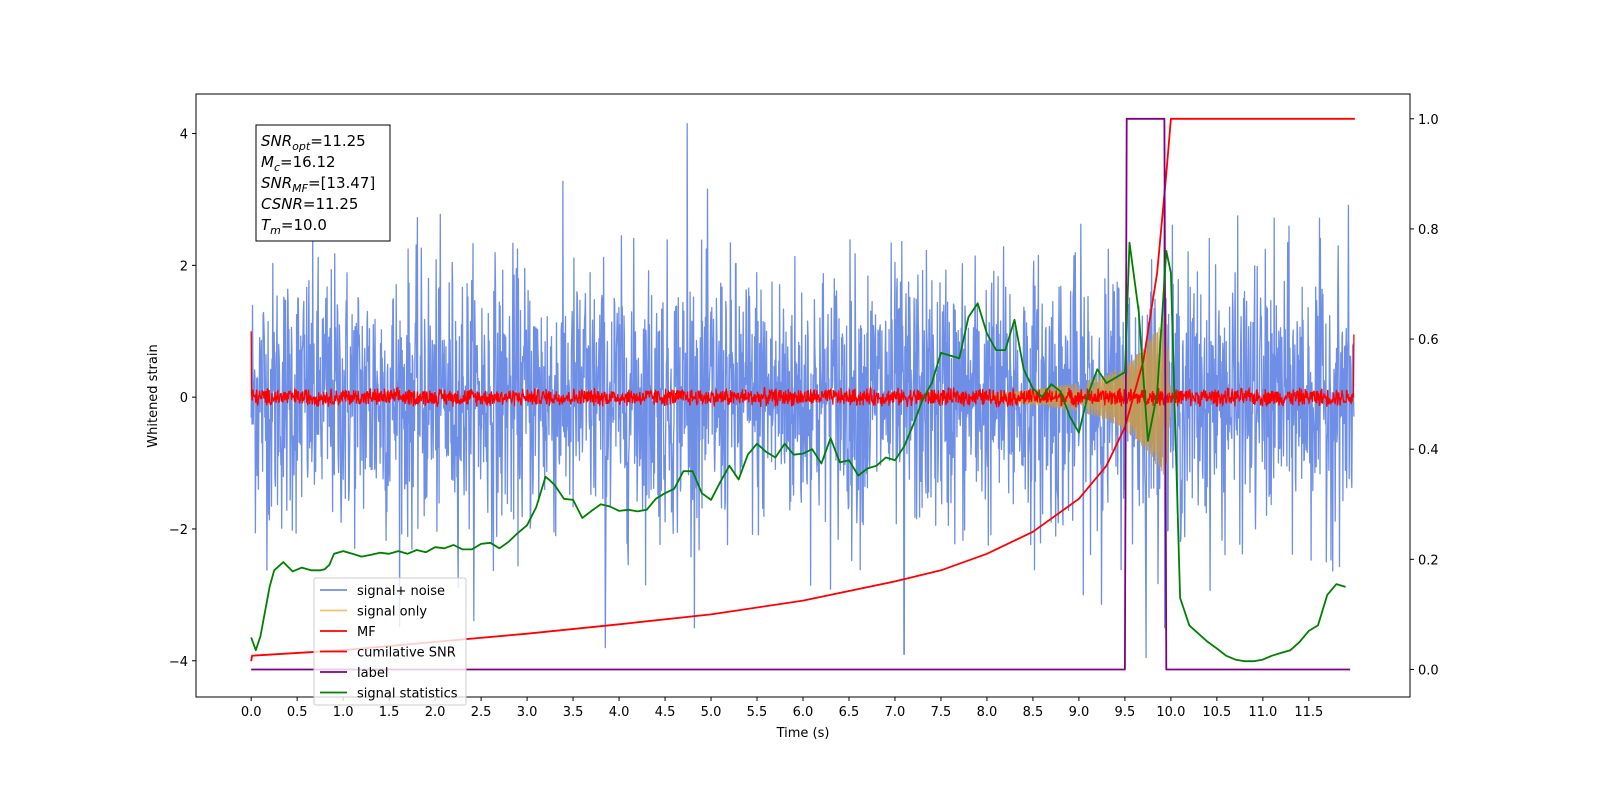 The height and width of the screenshot is (800, 1600). I want to click on annotation-line: Mc=16.12, so click(298, 163).